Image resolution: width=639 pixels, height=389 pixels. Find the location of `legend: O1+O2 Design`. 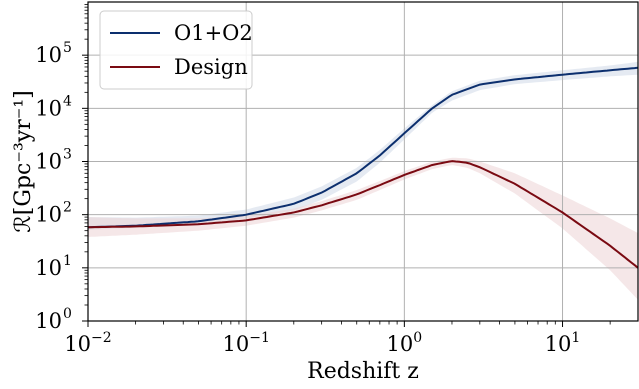

legend: O1+O2 Design is located at coordinates (176, 50).